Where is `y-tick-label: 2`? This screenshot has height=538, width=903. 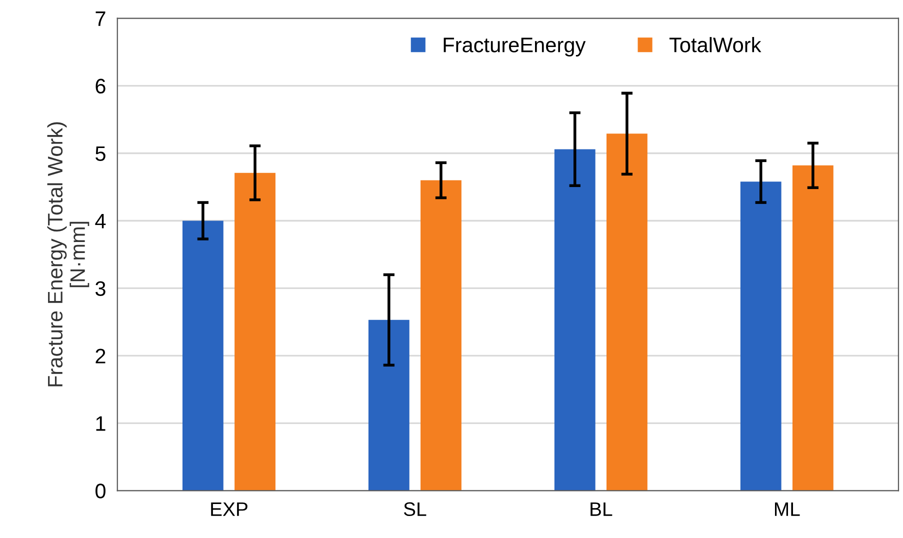
y-tick-label: 2 is located at coordinates (101, 356).